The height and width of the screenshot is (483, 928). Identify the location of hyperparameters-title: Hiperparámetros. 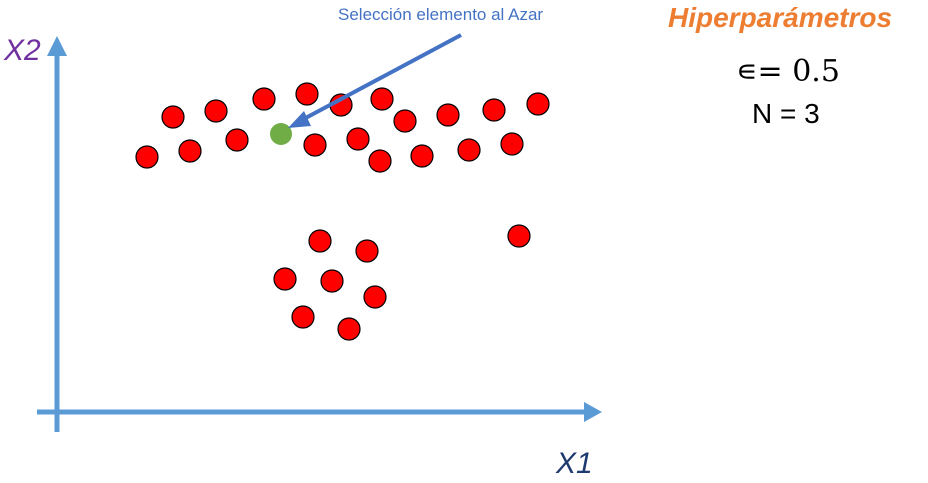
(780, 17).